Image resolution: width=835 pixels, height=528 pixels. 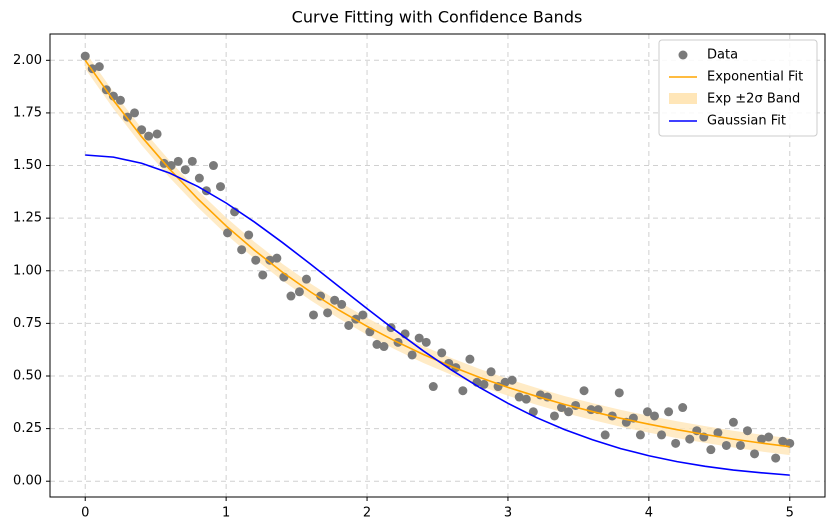 I want to click on y-tick-label: 0.75, so click(x=27, y=323).